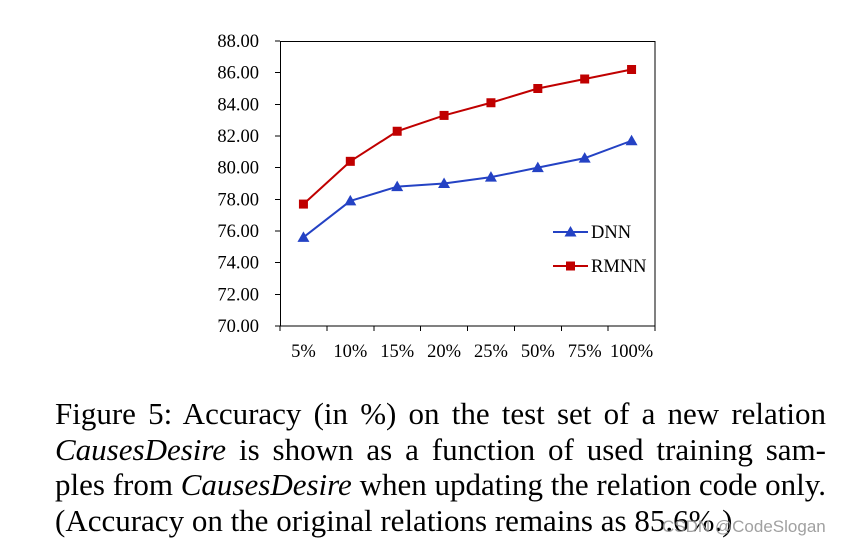 The width and height of the screenshot is (851, 548). What do you see at coordinates (570, 266) in the screenshot?
I see `legend-marker-rmnn` at bounding box center [570, 266].